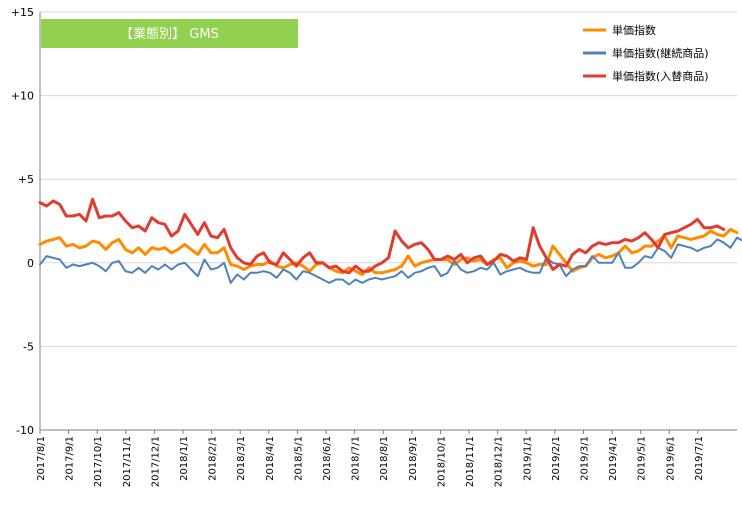 The height and width of the screenshot is (510, 742). Describe the element at coordinates (470, 461) in the screenshot. I see `x-tick-label: 2018/11/1` at that location.